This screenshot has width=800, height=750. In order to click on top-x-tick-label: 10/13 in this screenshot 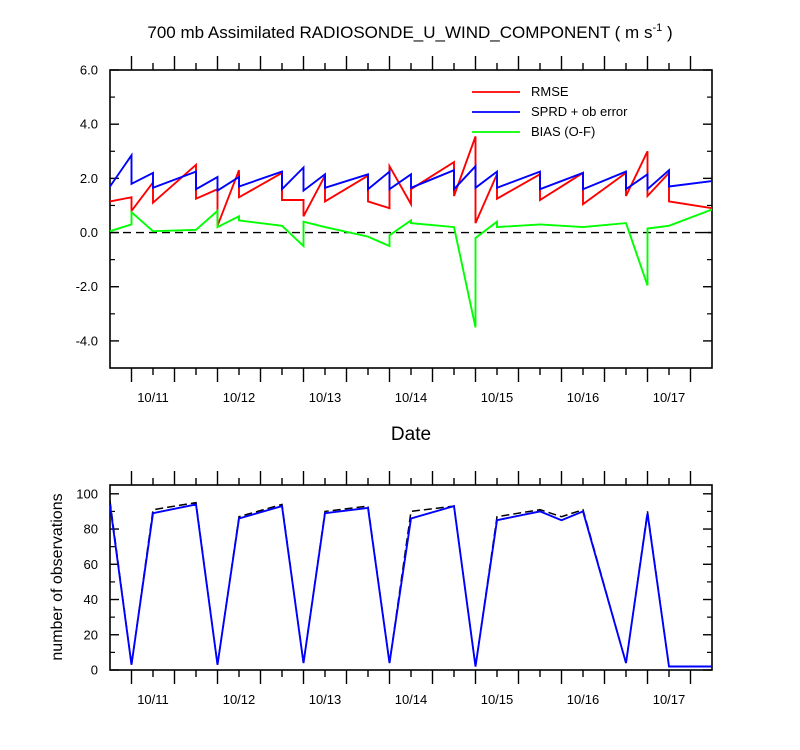, I will do `click(325, 397)`.